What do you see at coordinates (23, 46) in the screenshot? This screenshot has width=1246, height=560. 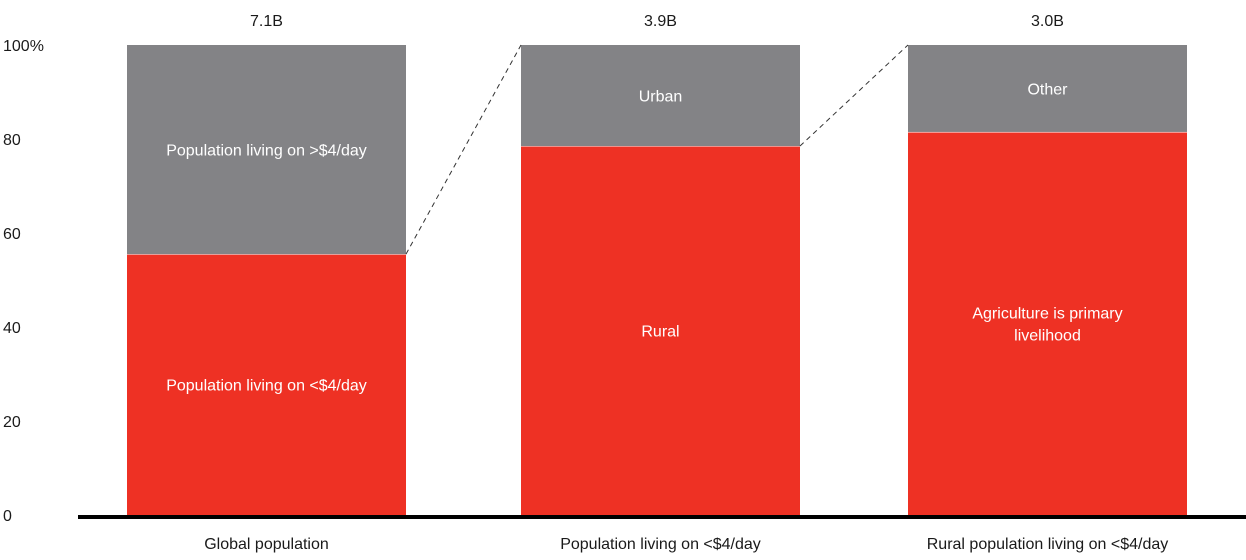 I see `y-tick-label: 100%` at bounding box center [23, 46].